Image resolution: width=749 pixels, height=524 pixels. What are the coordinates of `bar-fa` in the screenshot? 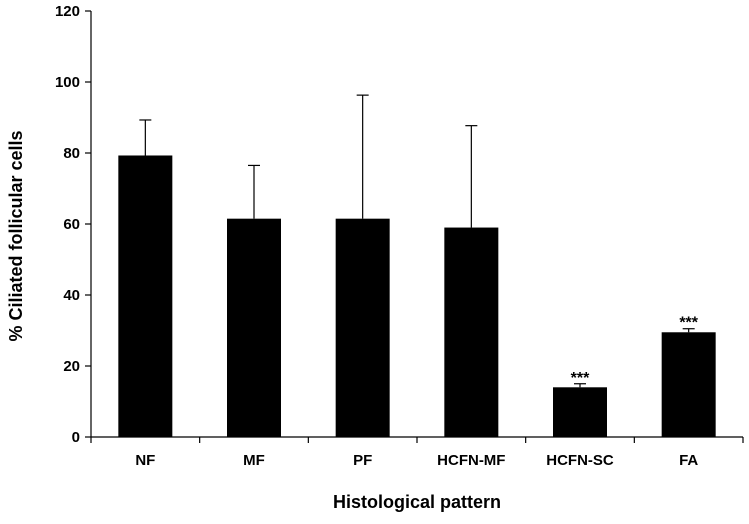 It's located at (688, 384).